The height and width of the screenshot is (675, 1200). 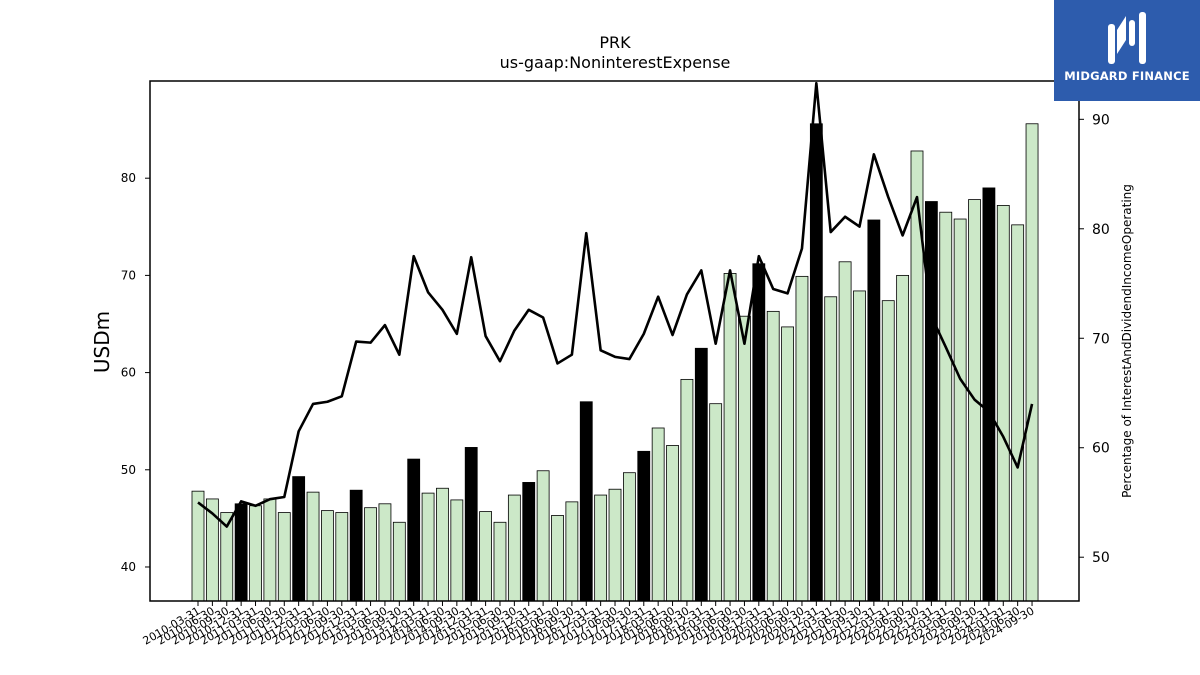 I want to click on chart-title: PRK, so click(x=615, y=42).